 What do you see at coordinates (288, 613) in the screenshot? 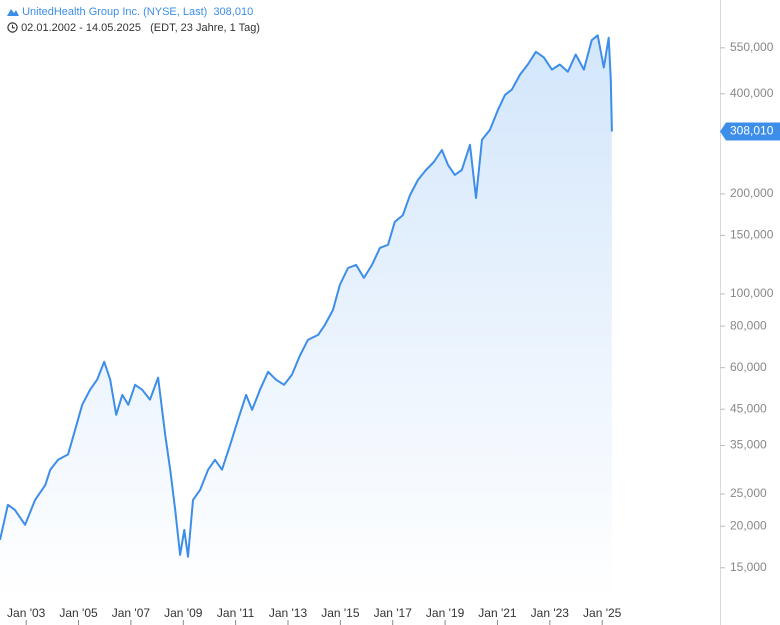
I see `x-tick-label: Jan '13` at bounding box center [288, 613].